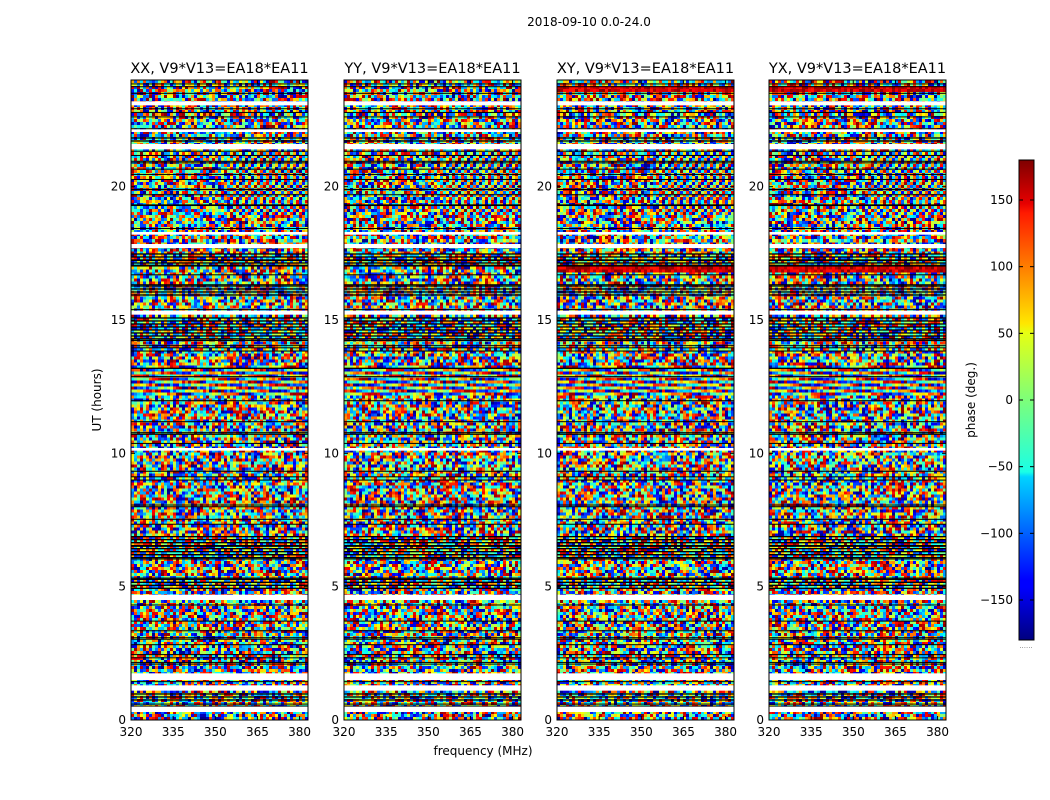 The width and height of the screenshot is (1050, 800). I want to click on x-tick-label: 350, so click(853, 732).